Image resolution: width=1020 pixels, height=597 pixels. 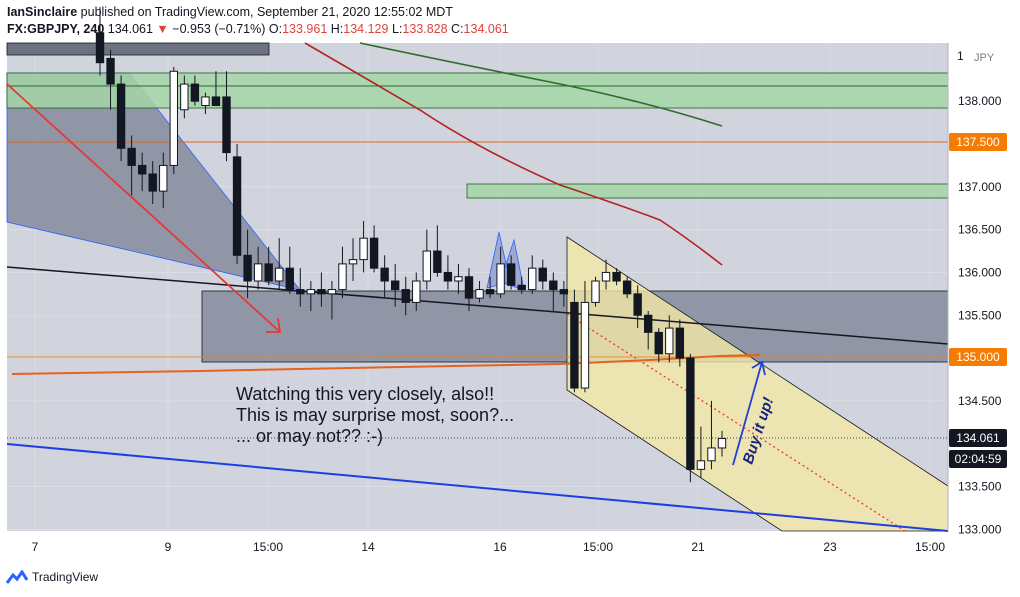 I want to click on x-tick-label: 7, so click(x=35, y=547).